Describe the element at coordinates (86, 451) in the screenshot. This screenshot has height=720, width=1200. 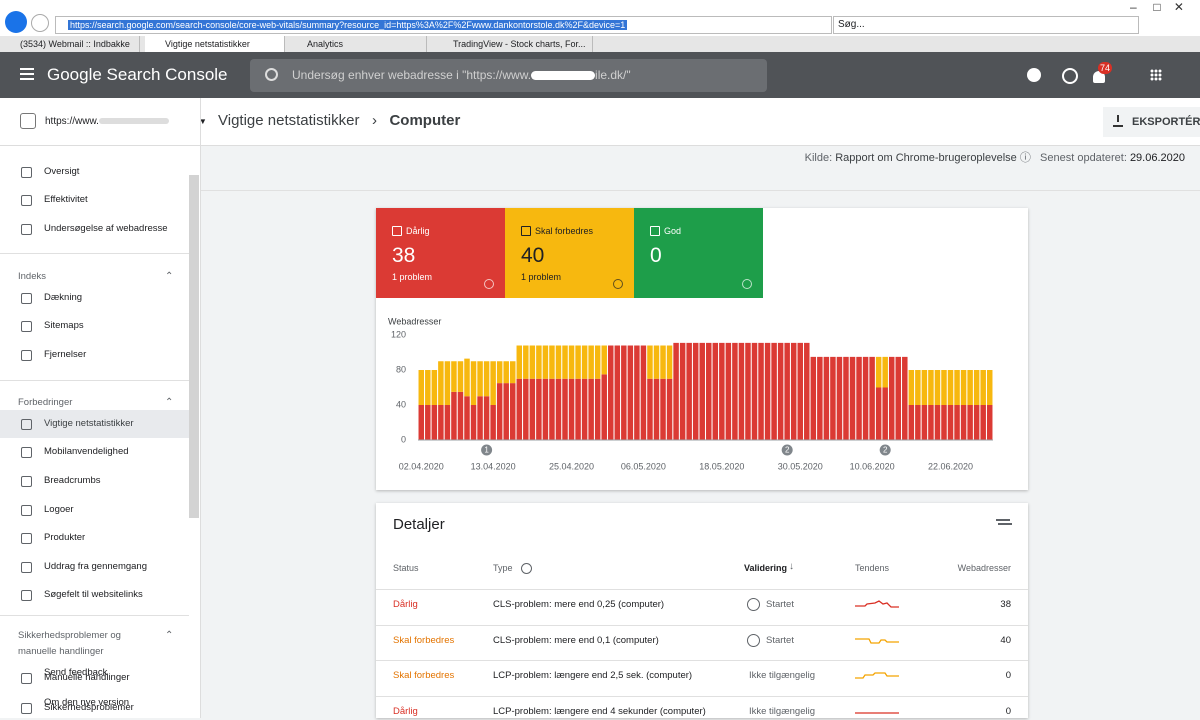
I see `nav-item: Mobilanvendelighed` at that location.